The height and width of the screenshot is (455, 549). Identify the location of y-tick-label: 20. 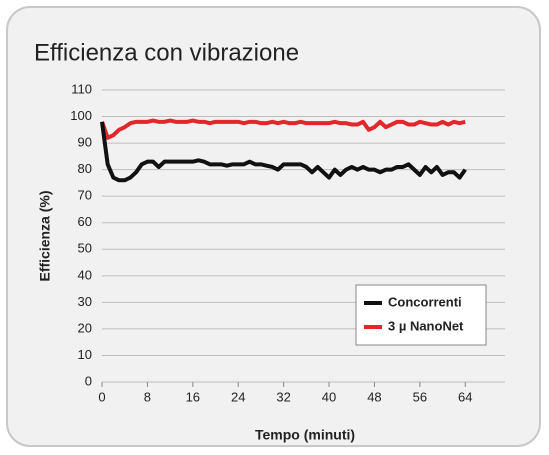
(85, 327).